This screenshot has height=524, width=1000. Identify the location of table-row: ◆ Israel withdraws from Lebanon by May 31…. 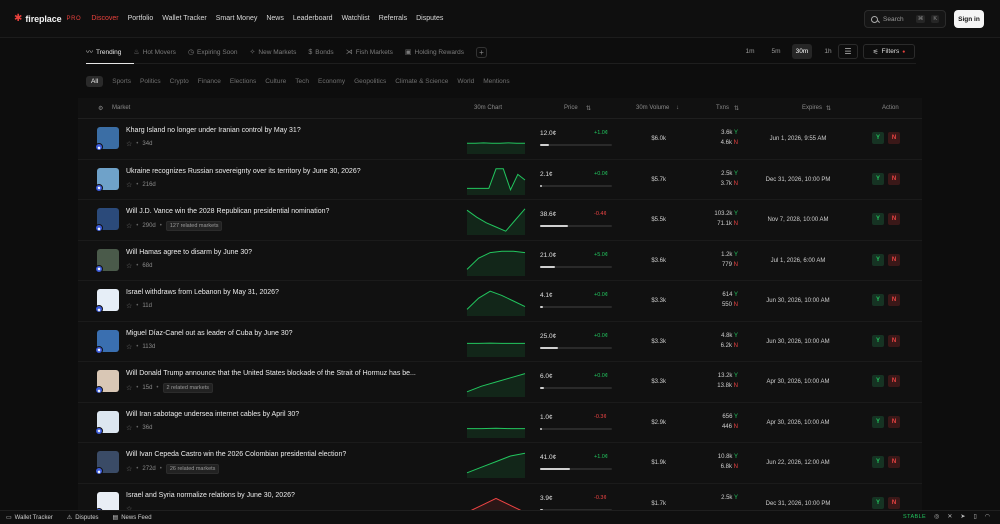
(500, 301).